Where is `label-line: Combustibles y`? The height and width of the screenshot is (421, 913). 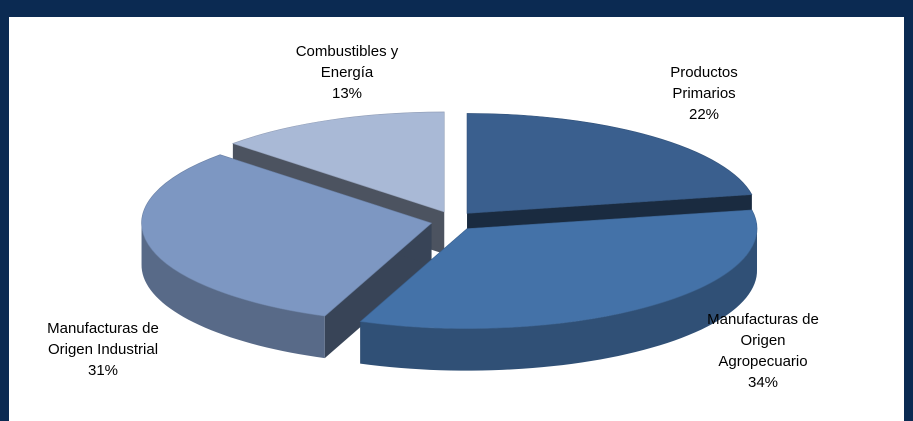
label-line: Combustibles y is located at coordinates (347, 51).